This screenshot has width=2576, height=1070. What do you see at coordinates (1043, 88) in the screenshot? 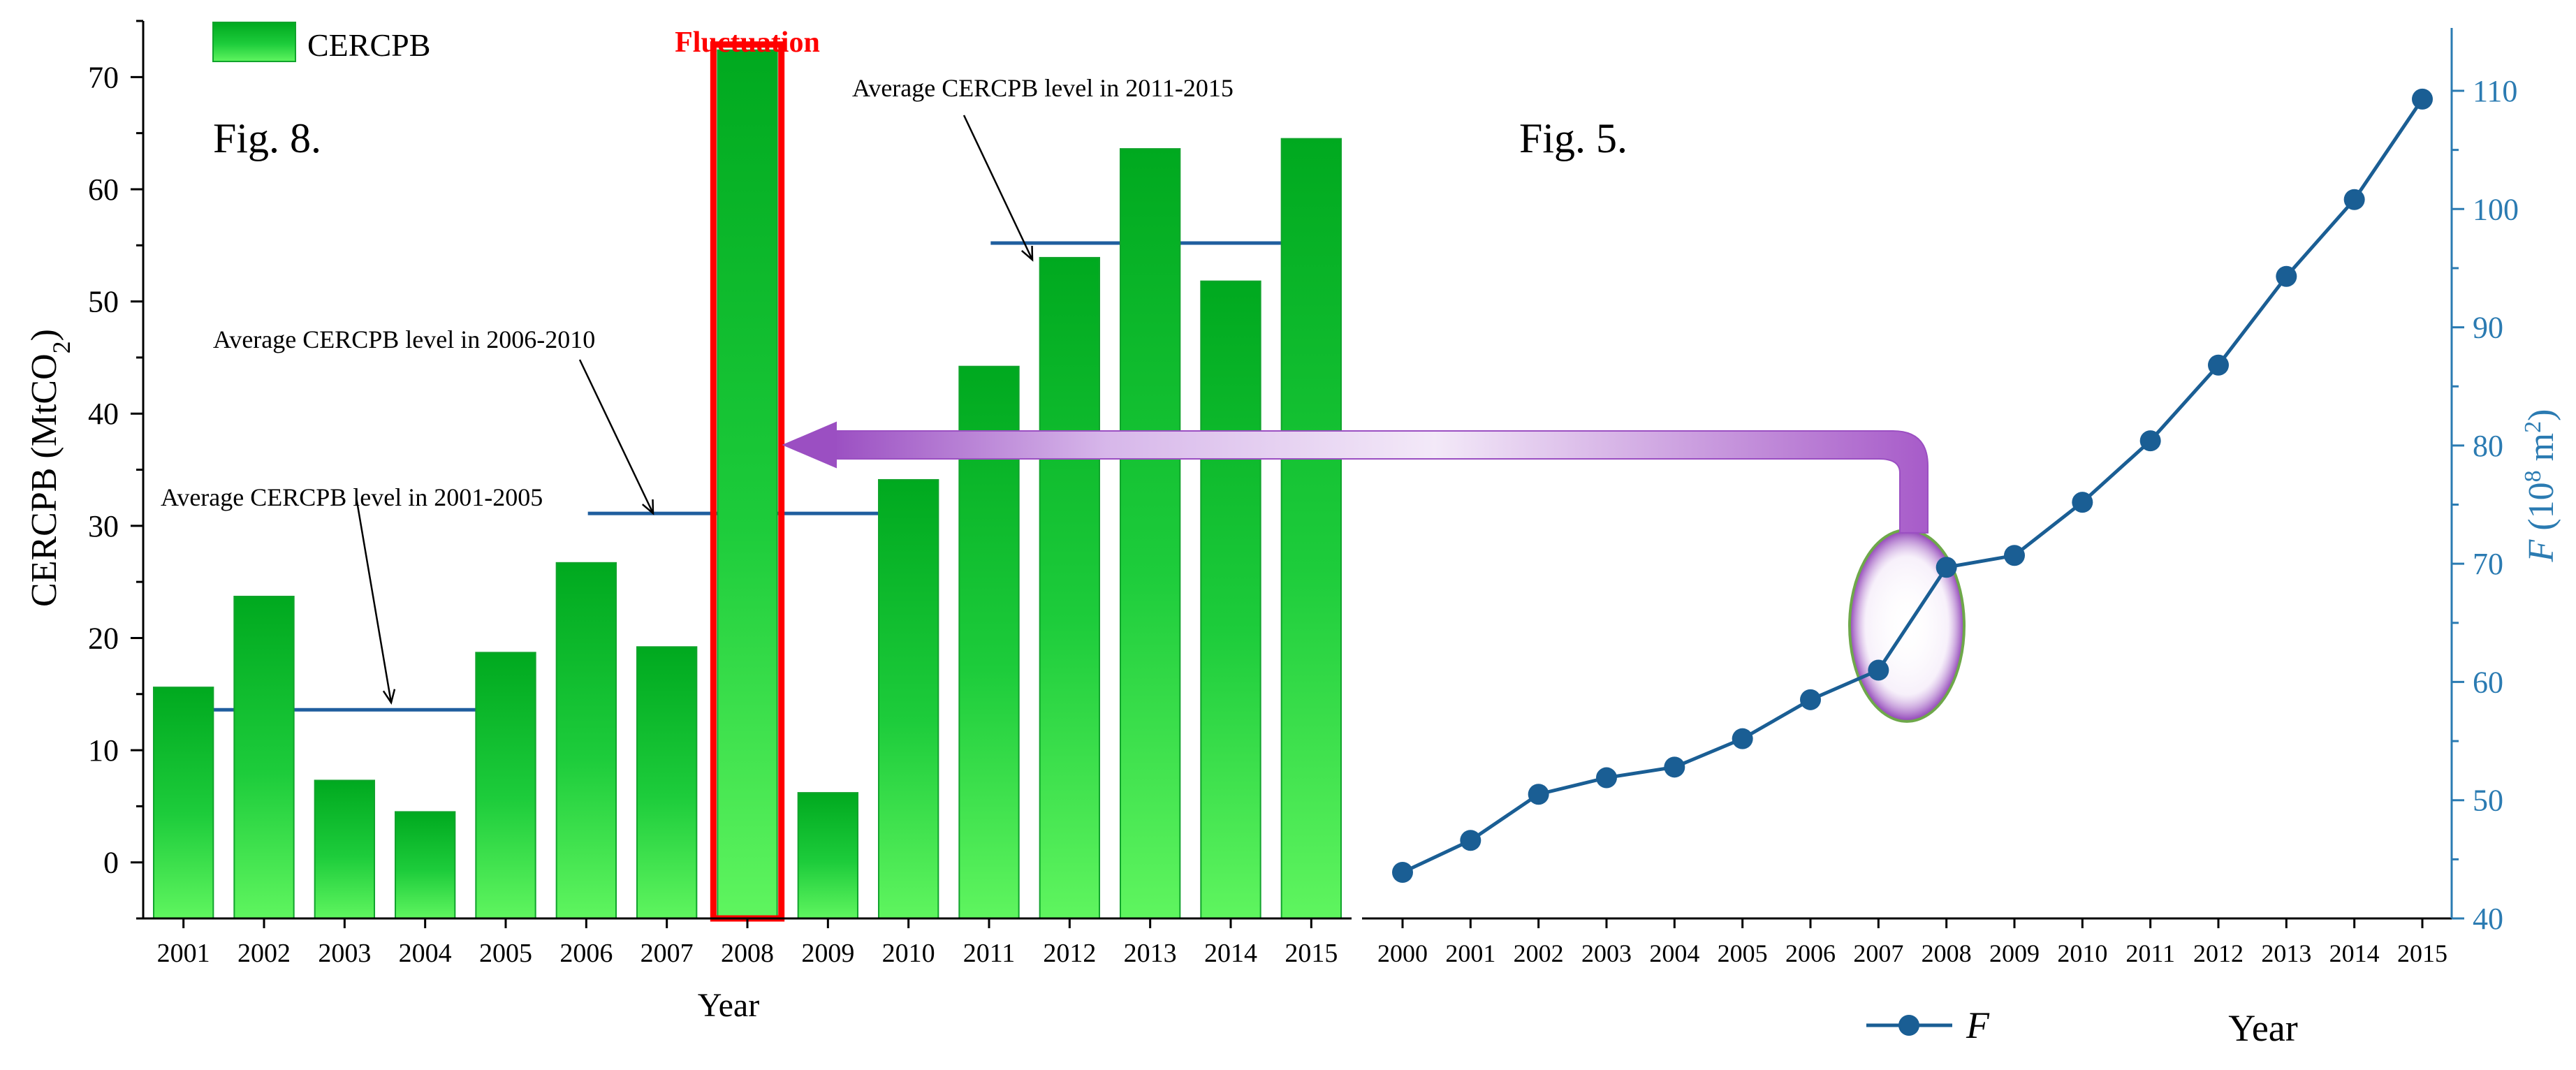
I see `average-label-2011-2015: Average CERCPB level in 2011-2015` at bounding box center [1043, 88].